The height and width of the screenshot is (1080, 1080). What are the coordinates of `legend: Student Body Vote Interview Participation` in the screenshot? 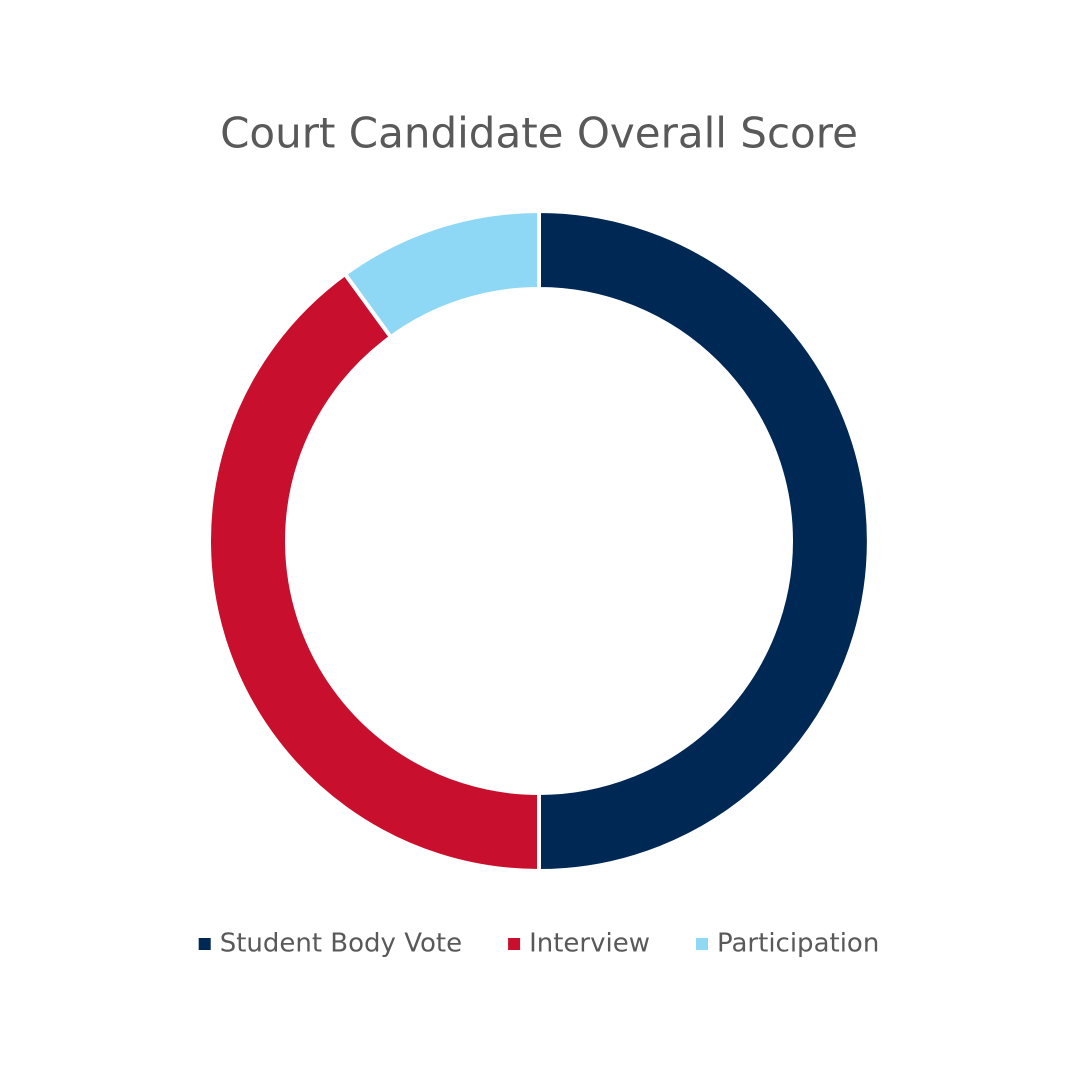 It's located at (538, 944).